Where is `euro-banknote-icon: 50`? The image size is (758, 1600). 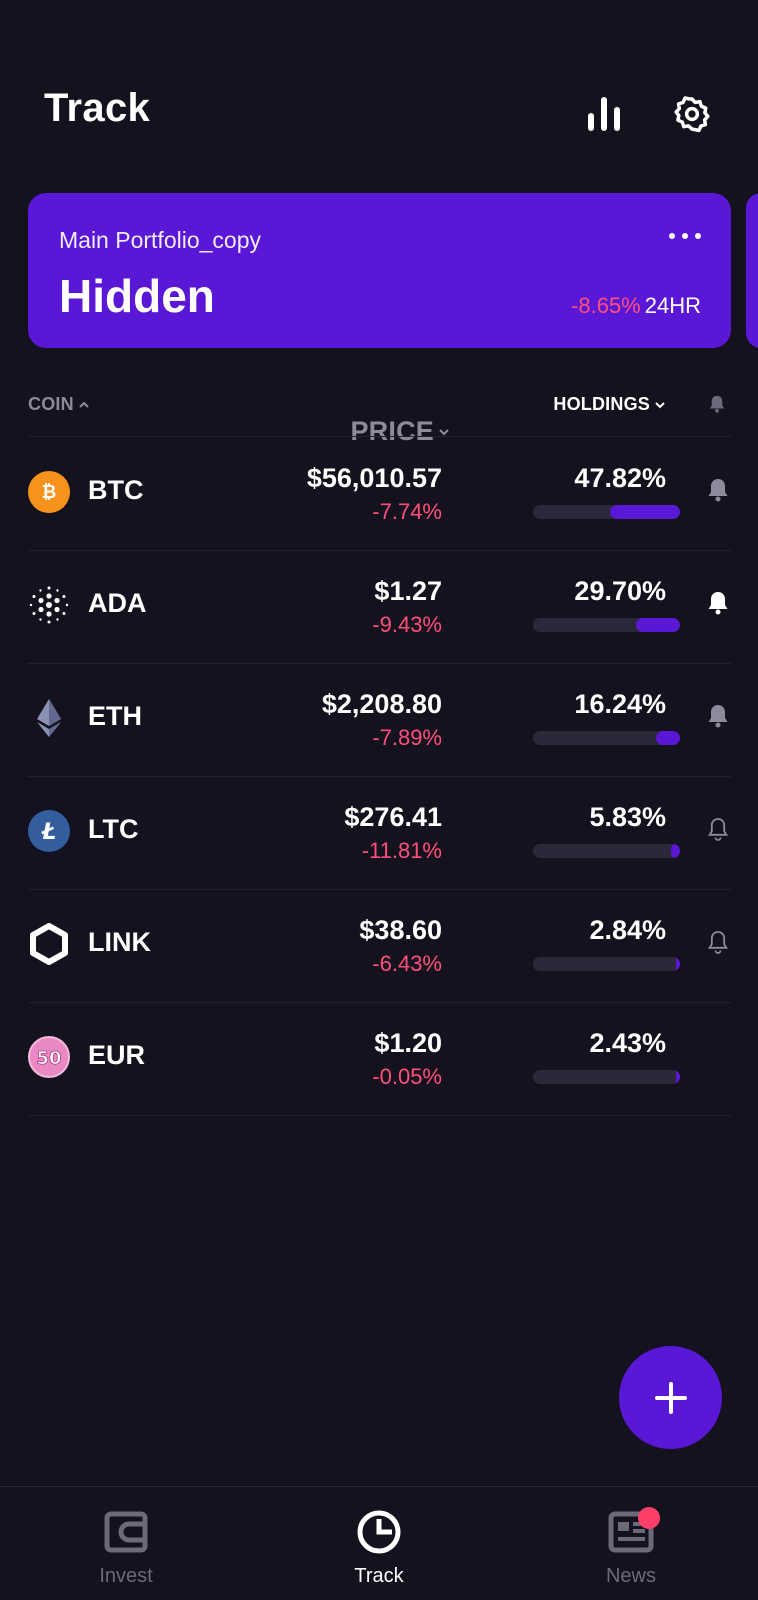
euro-banknote-icon: 50 is located at coordinates (49, 1057).